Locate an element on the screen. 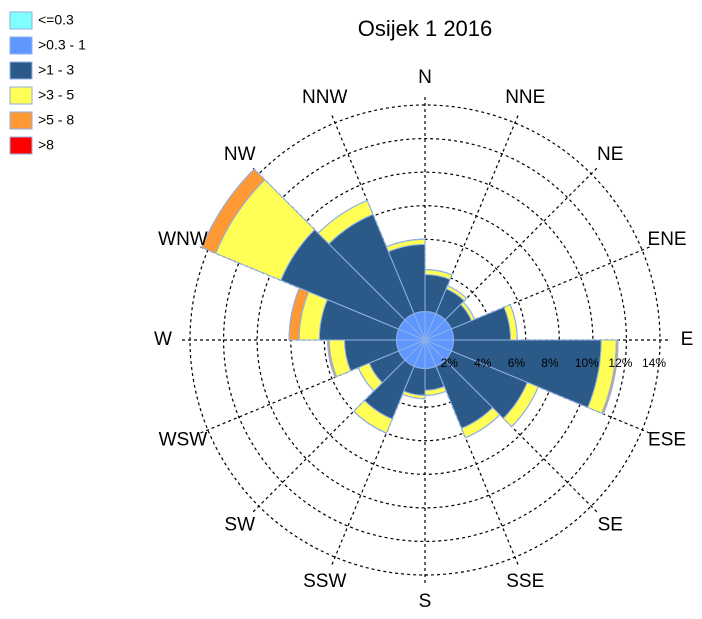 This screenshot has height=619, width=702. direction-label: WSW is located at coordinates (183, 439).